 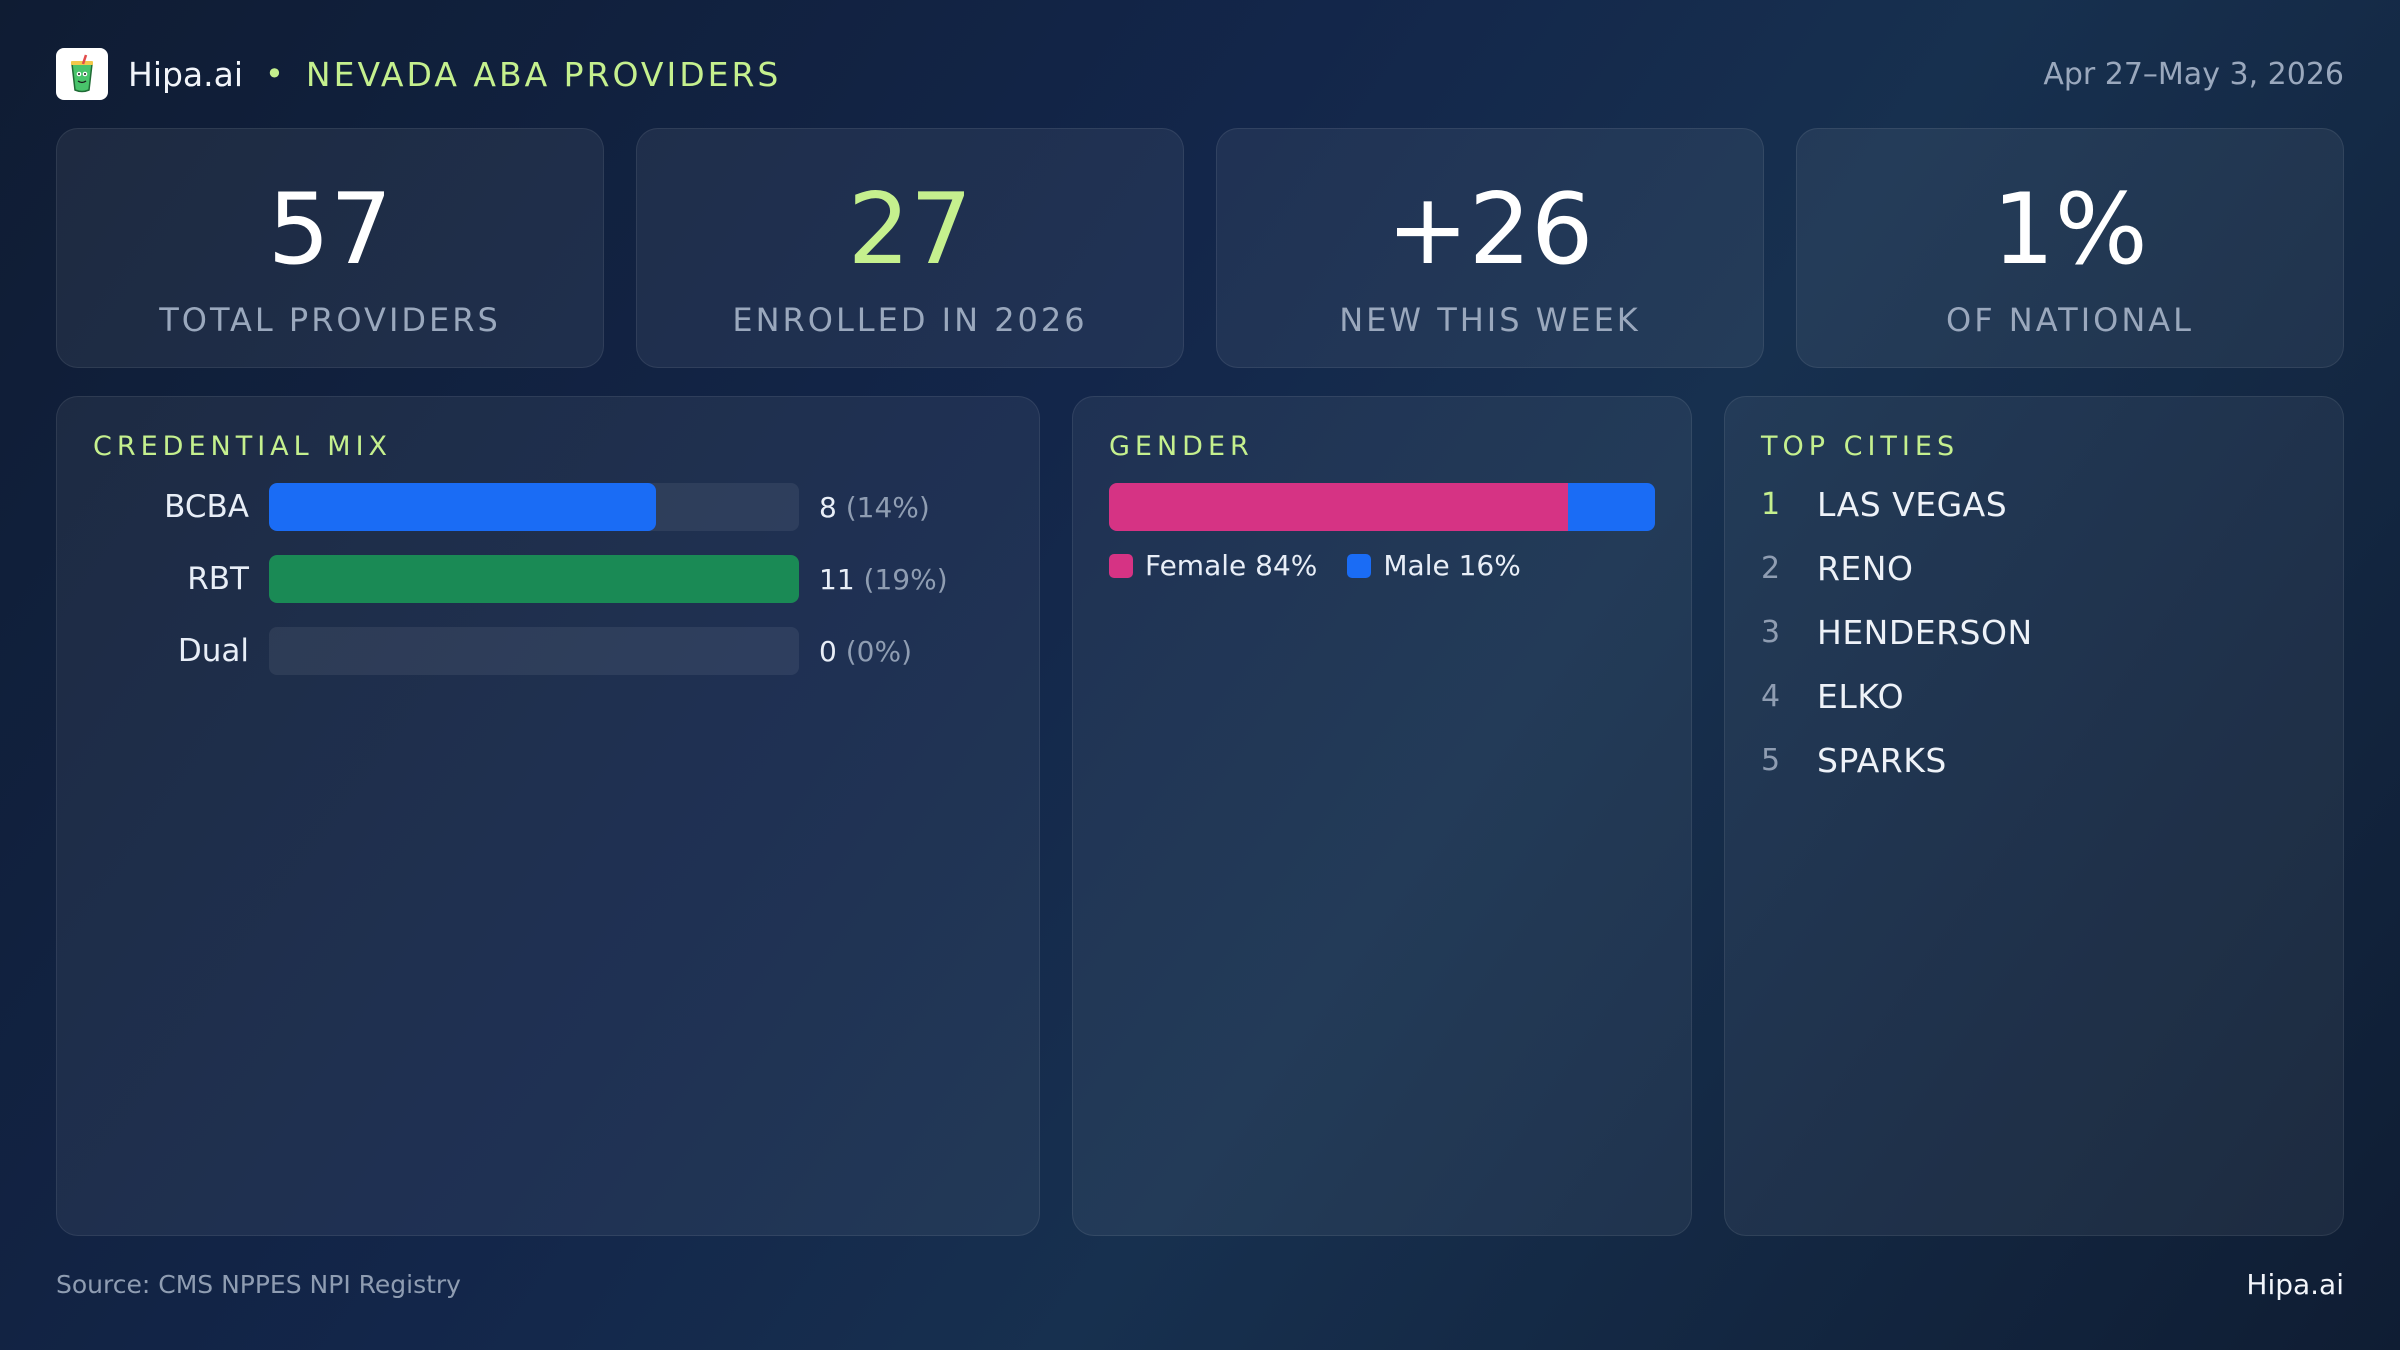 I want to click on footer-brand: Hipa.ai, so click(x=2295, y=1284).